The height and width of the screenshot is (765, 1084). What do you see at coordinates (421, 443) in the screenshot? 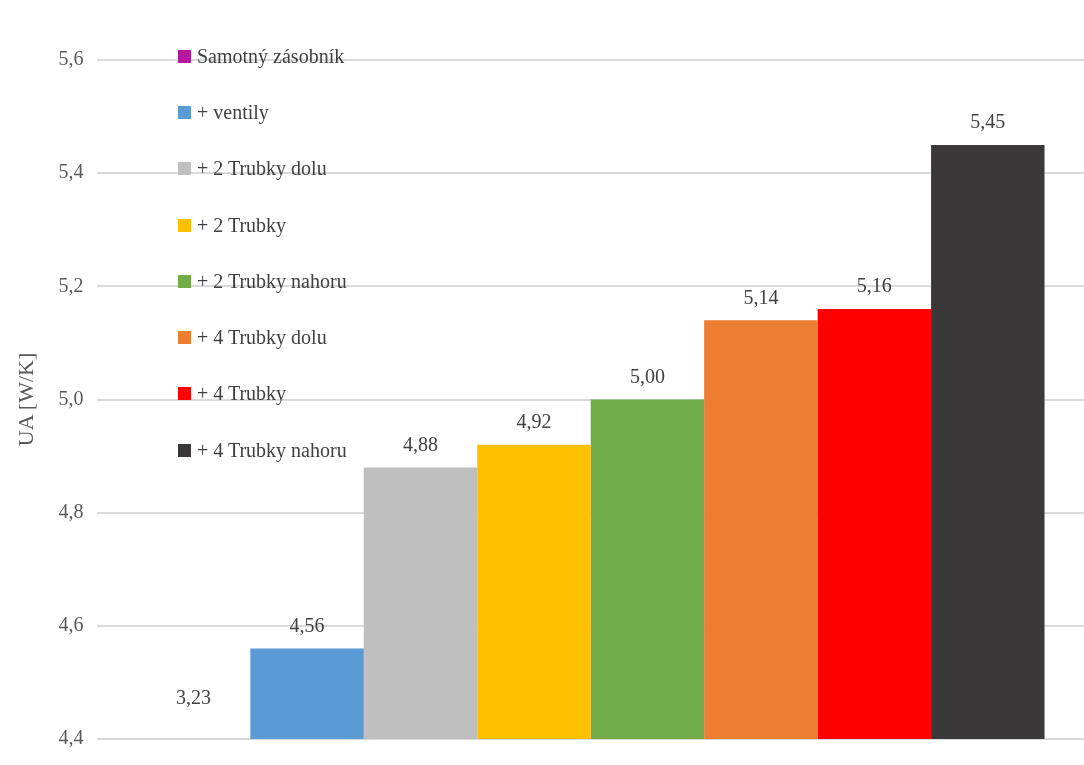
I see `data-label: 4,88` at bounding box center [421, 443].